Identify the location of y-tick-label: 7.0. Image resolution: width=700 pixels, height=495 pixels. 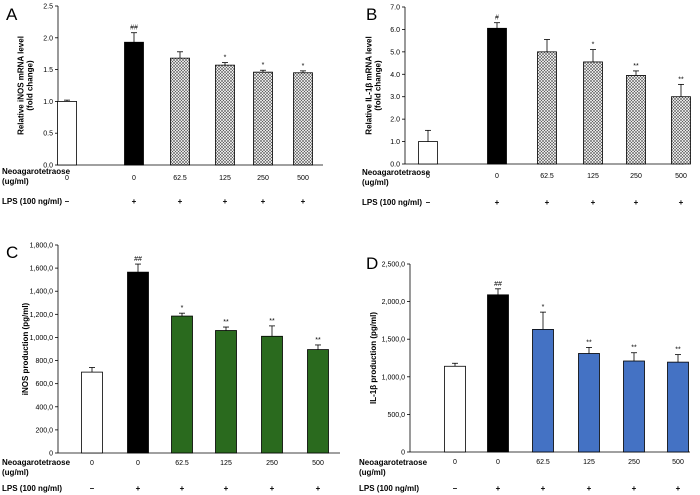
(395, 8).